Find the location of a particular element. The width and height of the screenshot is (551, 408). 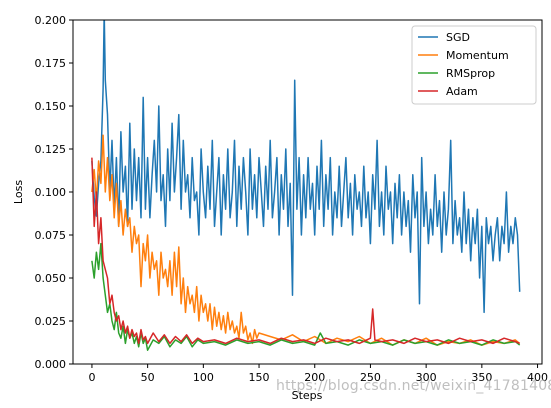

x-tick-label: 100 is located at coordinates (203, 377).